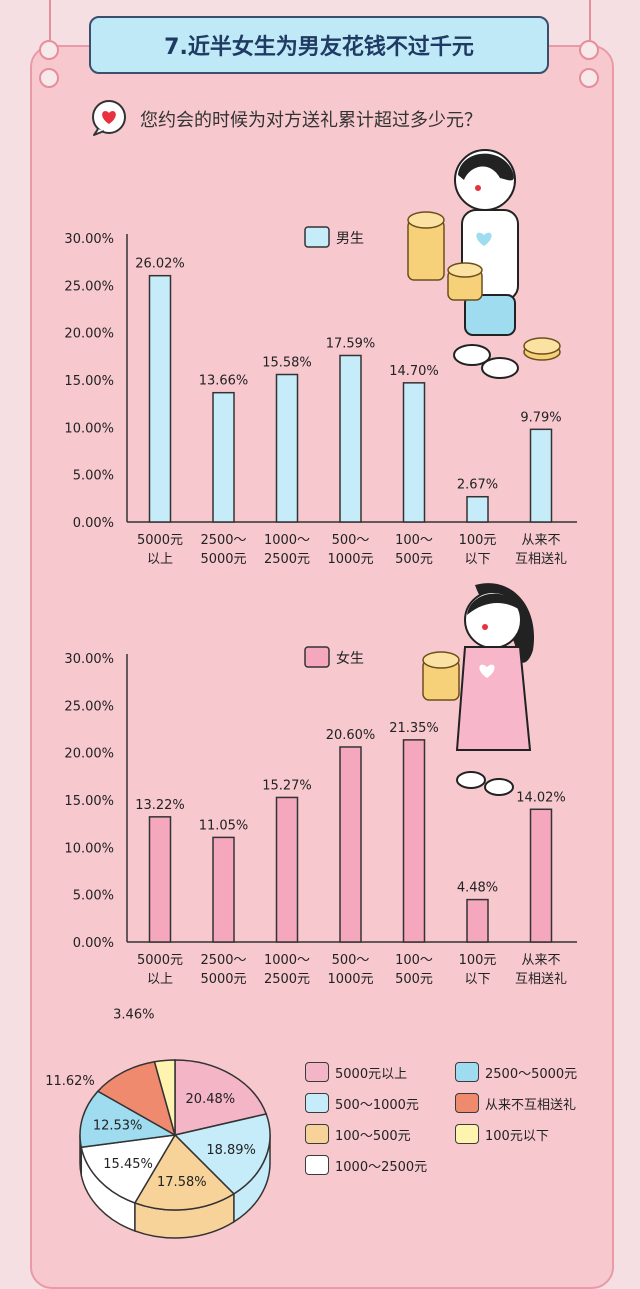 The width and height of the screenshot is (640, 1289). Describe the element at coordinates (160, 264) in the screenshot. I see `male-value-label: 26.02%` at that location.